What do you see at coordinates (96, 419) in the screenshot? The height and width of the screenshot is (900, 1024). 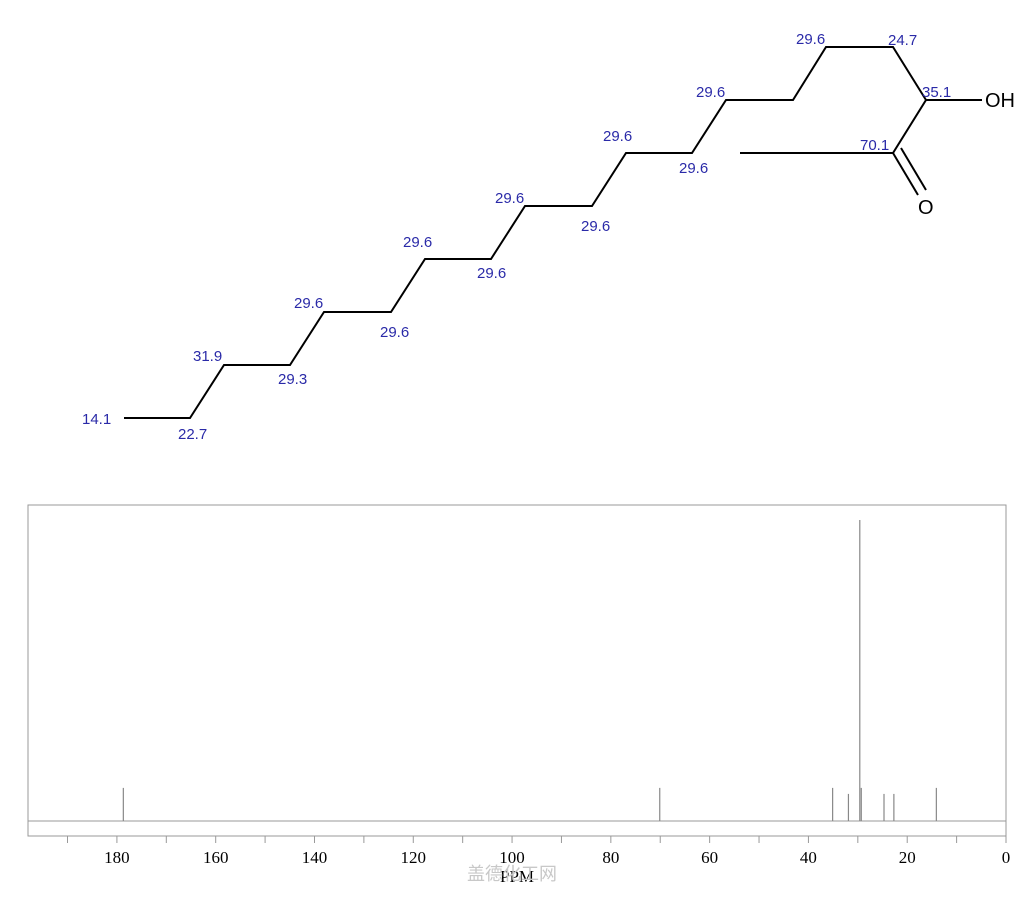 I see `shift-label: 14.1` at bounding box center [96, 419].